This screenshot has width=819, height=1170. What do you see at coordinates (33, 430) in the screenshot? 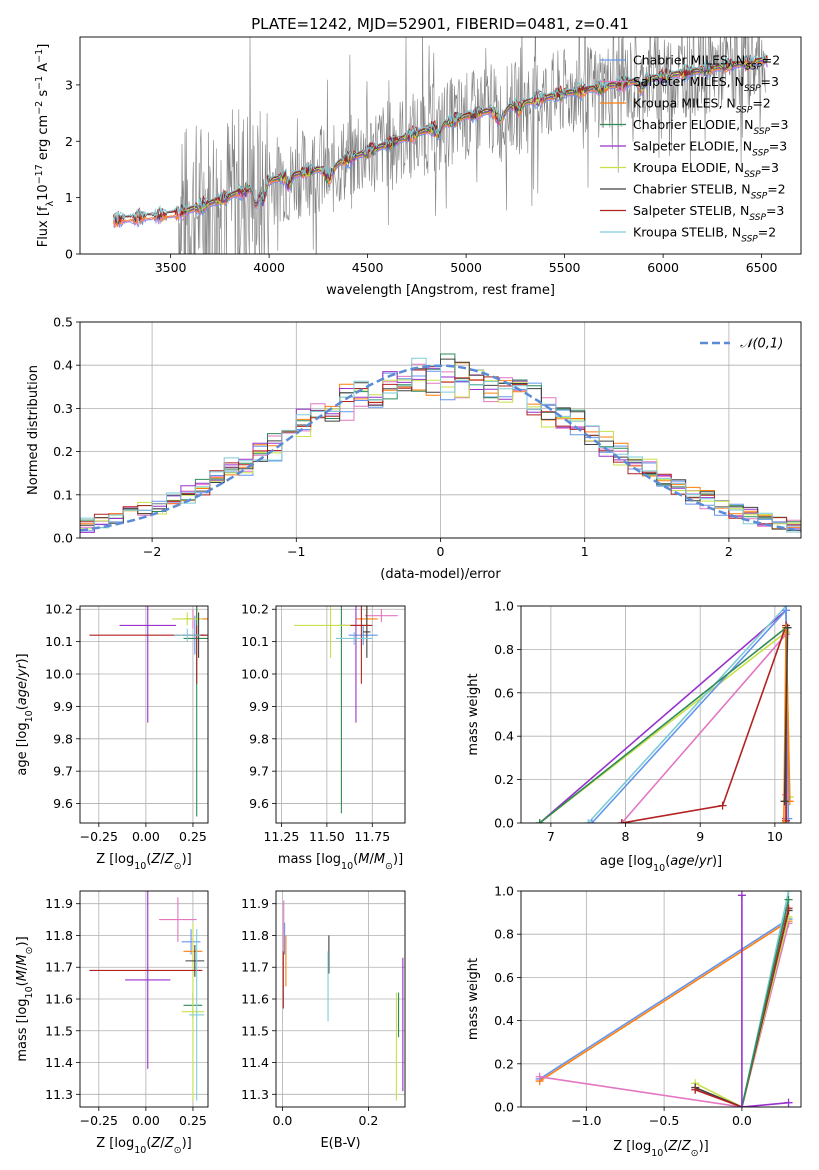
I see `y-axis-label: Normed distribution` at bounding box center [33, 430].